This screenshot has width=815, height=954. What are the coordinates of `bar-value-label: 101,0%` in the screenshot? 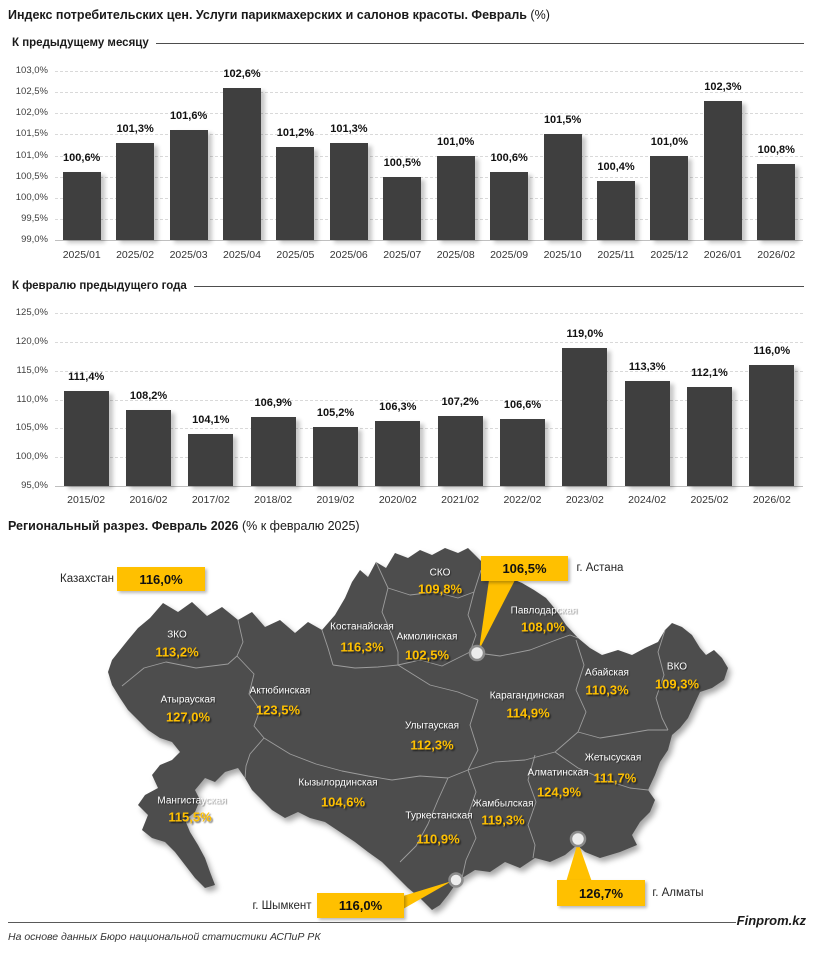 It's located at (669, 141).